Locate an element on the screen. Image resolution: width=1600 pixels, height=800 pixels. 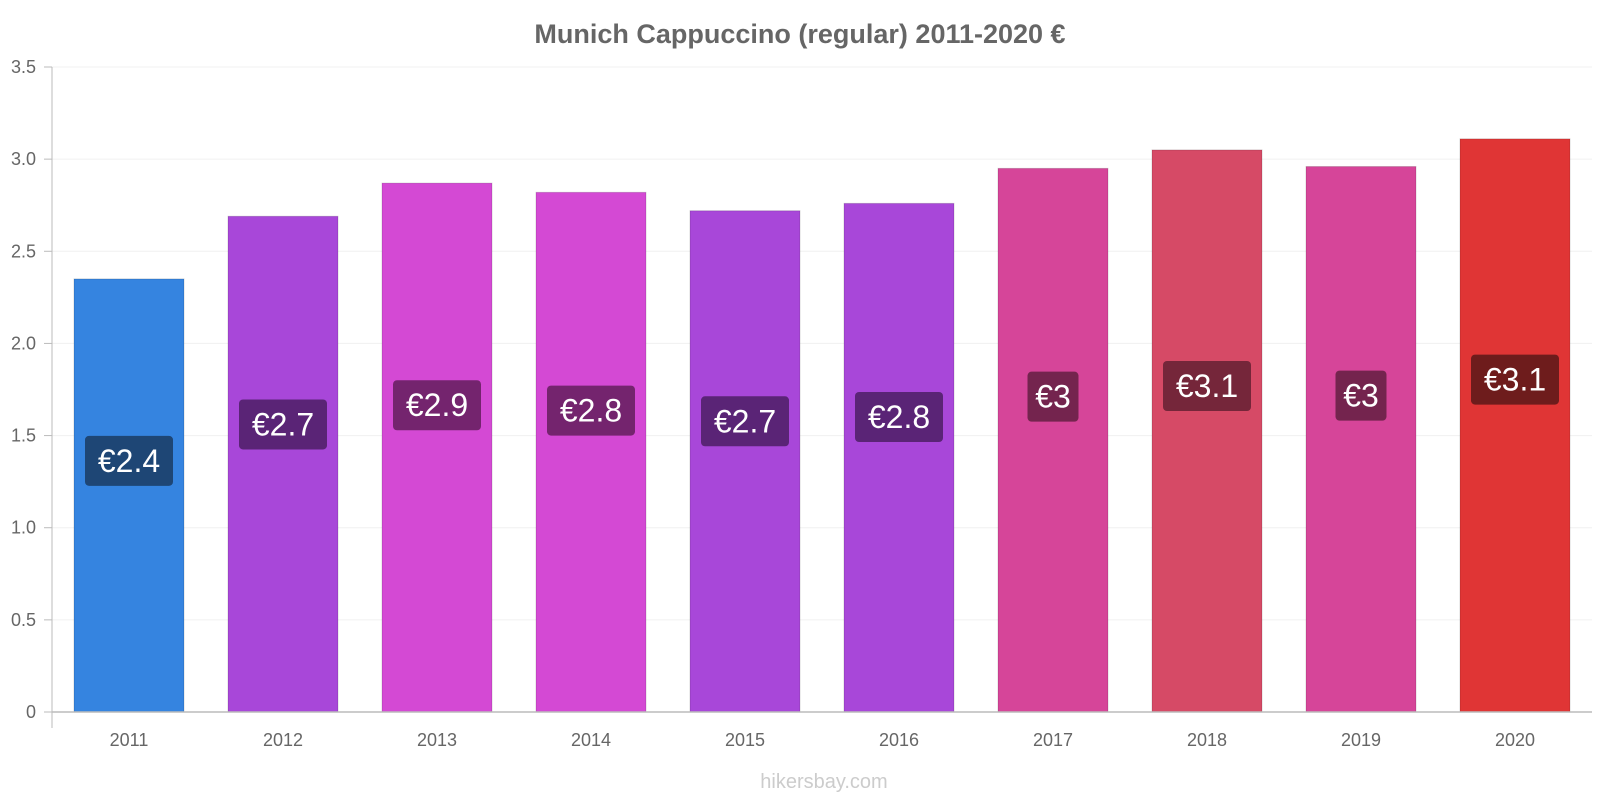
y-axis: 0 0.5 1.0 1.5 2.0 2.5 3.0 3.5 is located at coordinates (32, 392).